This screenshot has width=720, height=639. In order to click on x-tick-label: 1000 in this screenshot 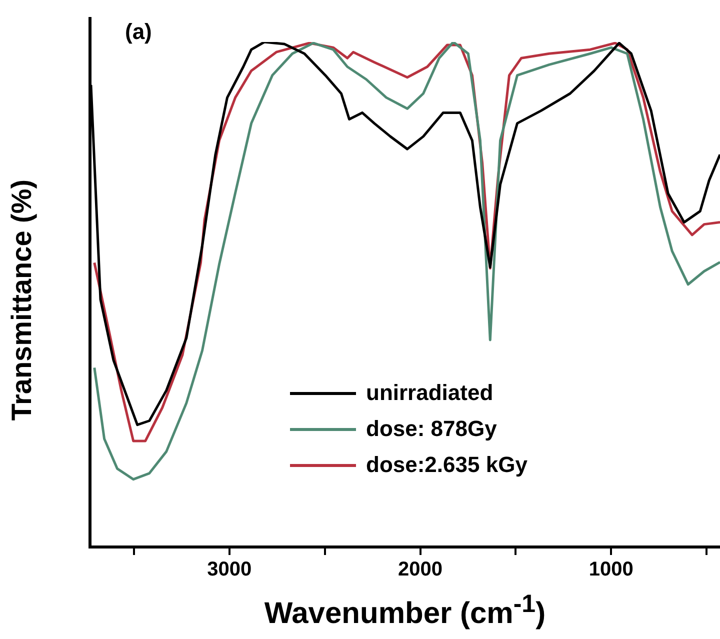, I will do `click(611, 569)`.